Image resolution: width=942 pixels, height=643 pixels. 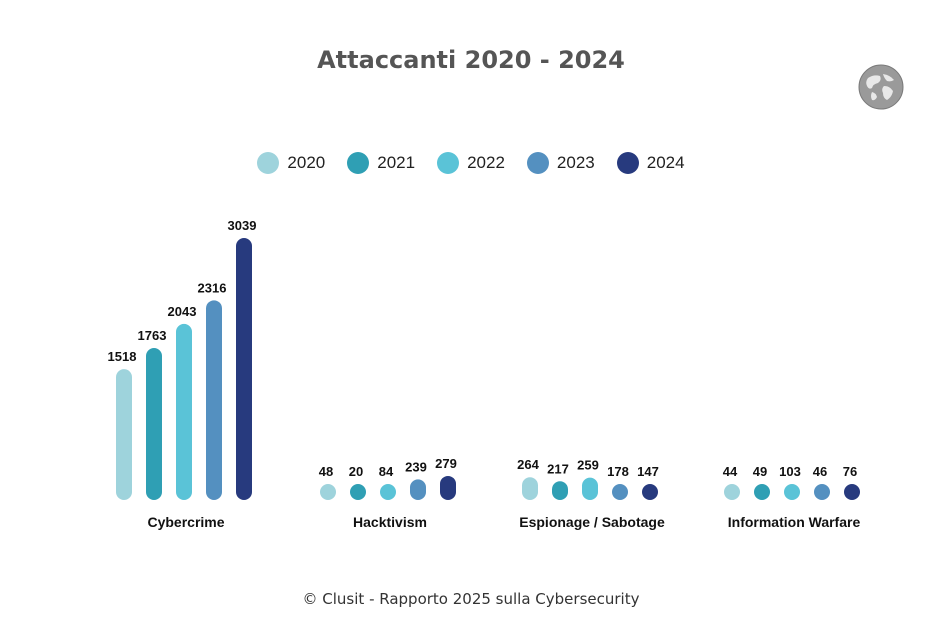 What do you see at coordinates (356, 471) in the screenshot?
I see `data-label: 20` at bounding box center [356, 471].